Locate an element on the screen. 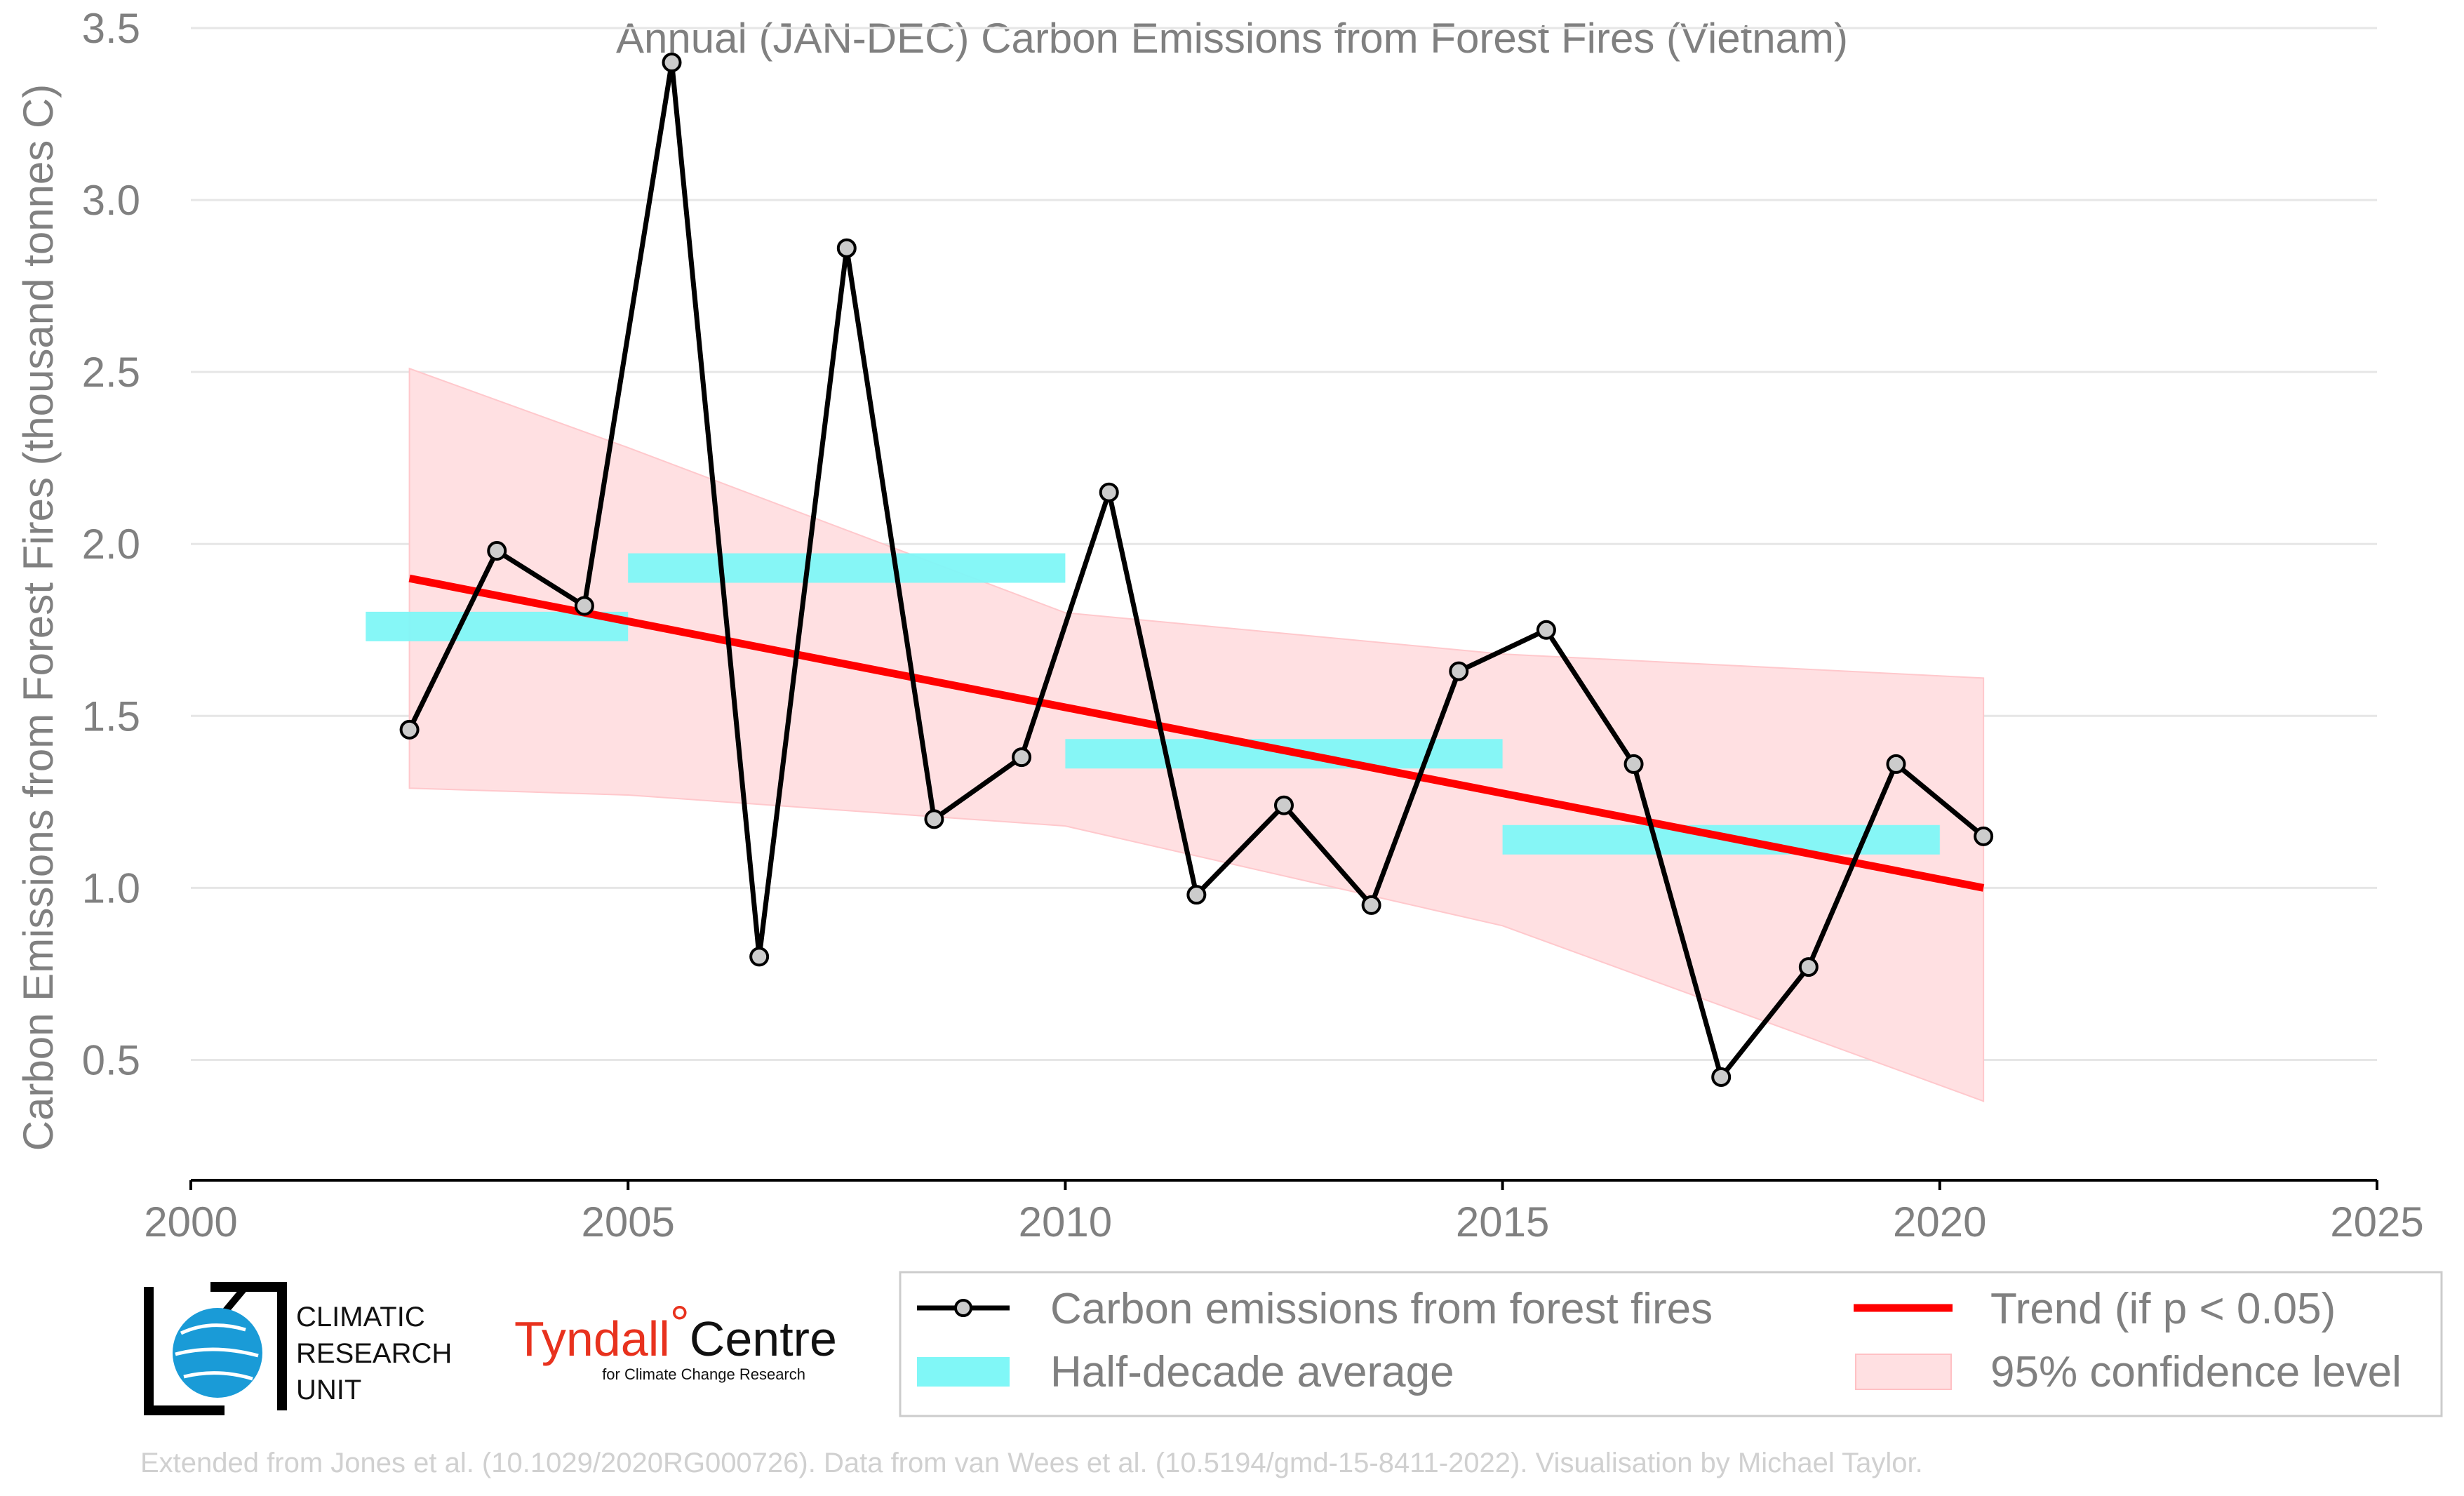  y-tick-label: 3.0 is located at coordinates (111, 200).